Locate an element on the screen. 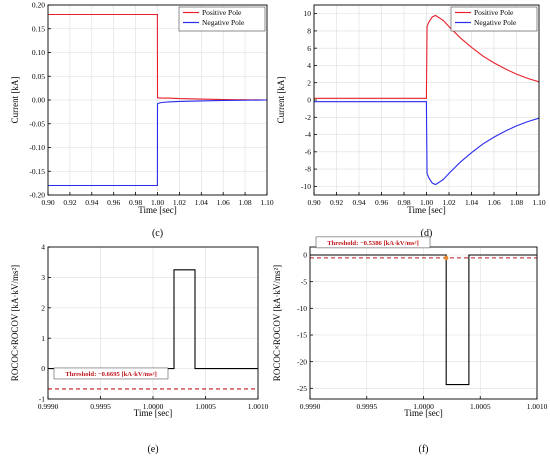 The image size is (550, 467). y-tick-label: -4 is located at coordinates (308, 134).